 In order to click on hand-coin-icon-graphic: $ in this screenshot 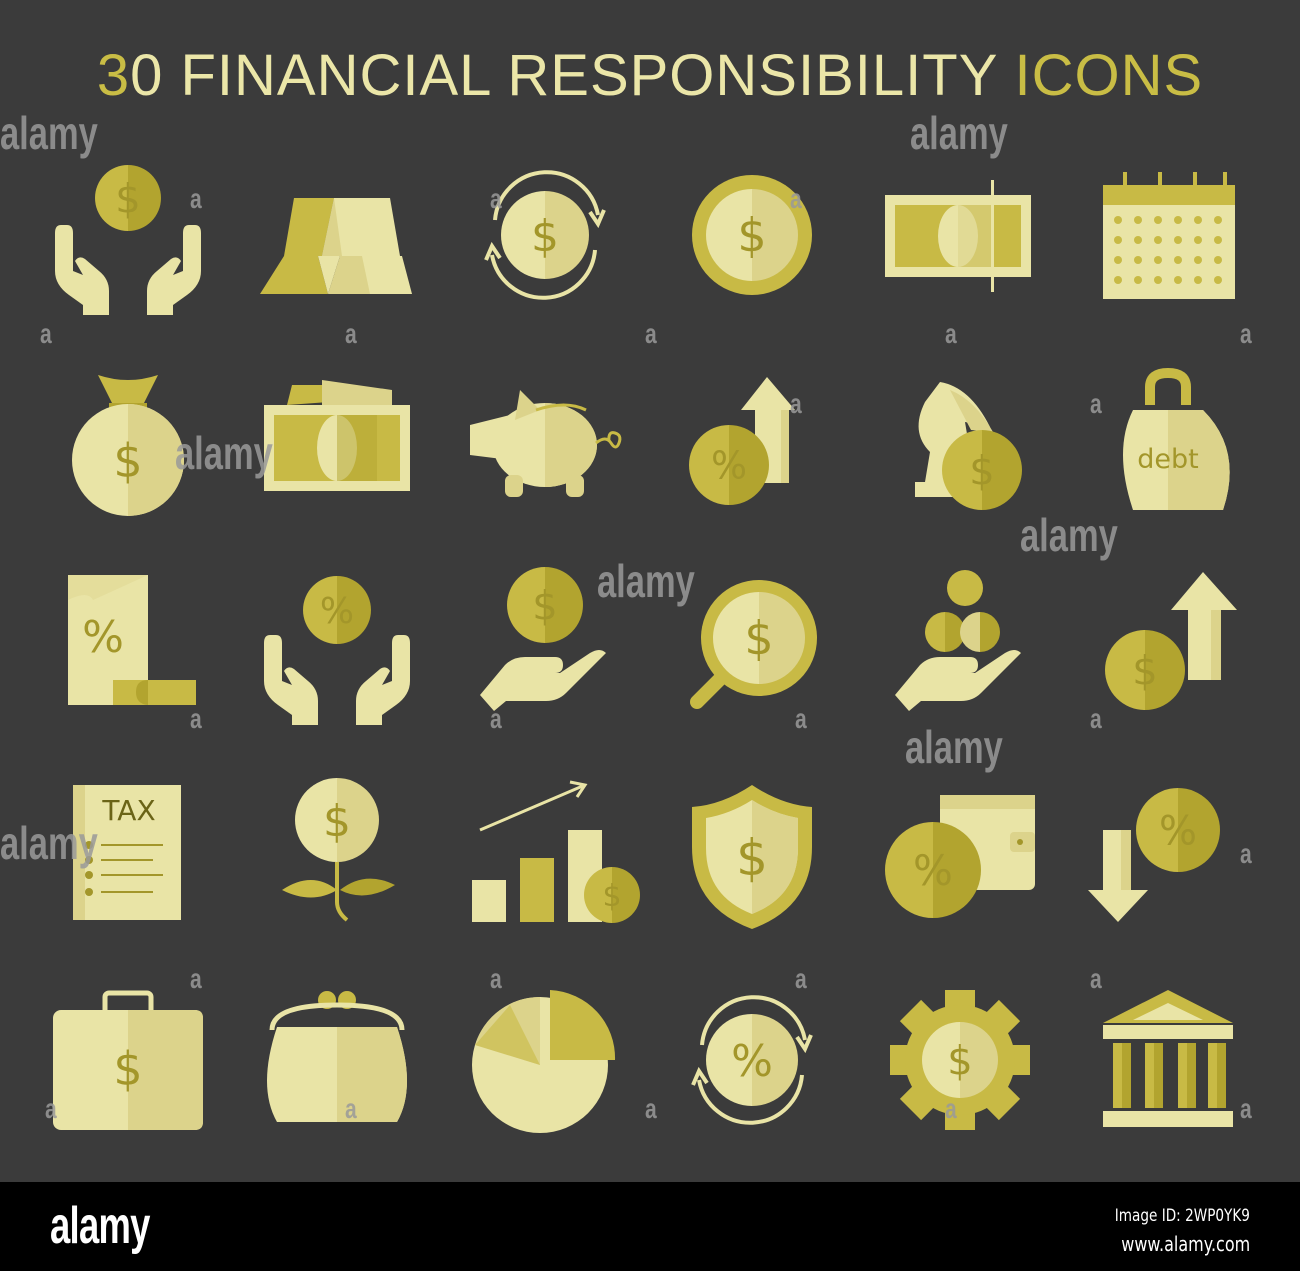, I will do `click(543, 639)`.